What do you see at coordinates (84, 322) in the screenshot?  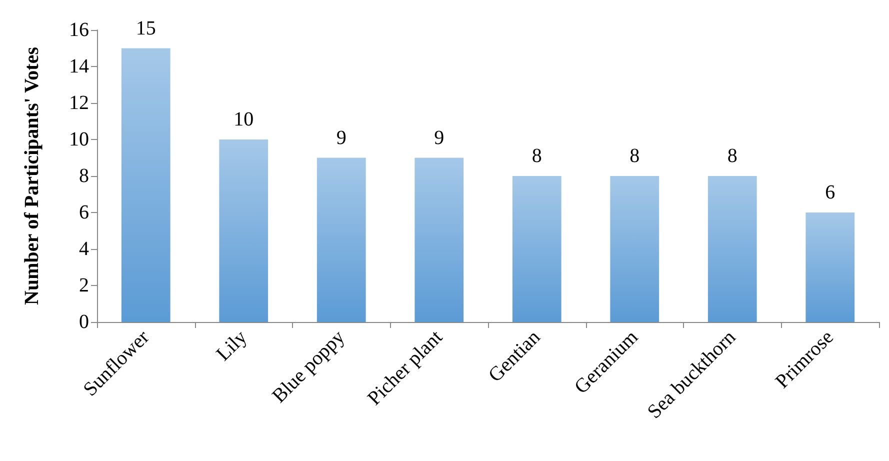 I see `y-tick-label: 0` at bounding box center [84, 322].